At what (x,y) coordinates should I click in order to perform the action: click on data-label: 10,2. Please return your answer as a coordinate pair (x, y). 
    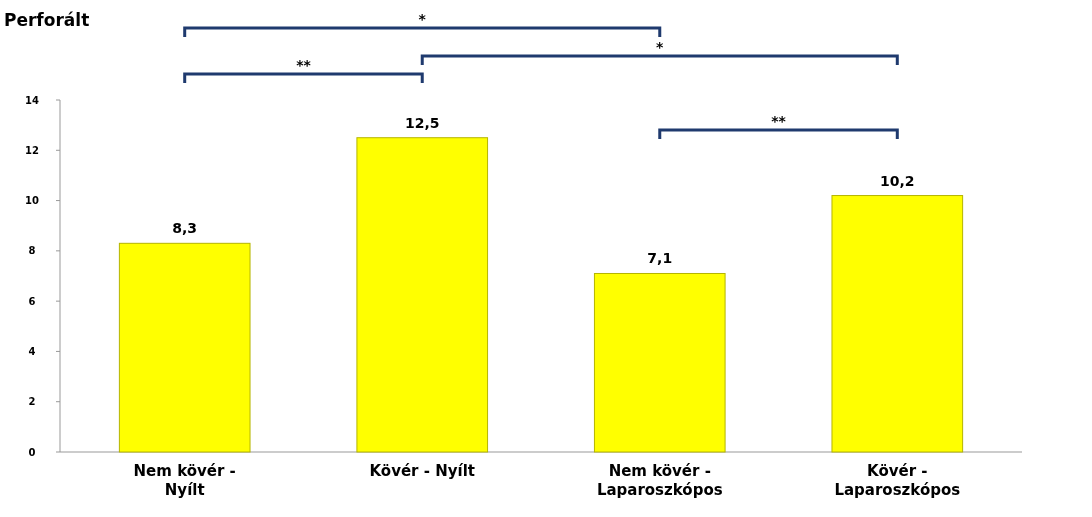
    Looking at the image, I should click on (897, 180).